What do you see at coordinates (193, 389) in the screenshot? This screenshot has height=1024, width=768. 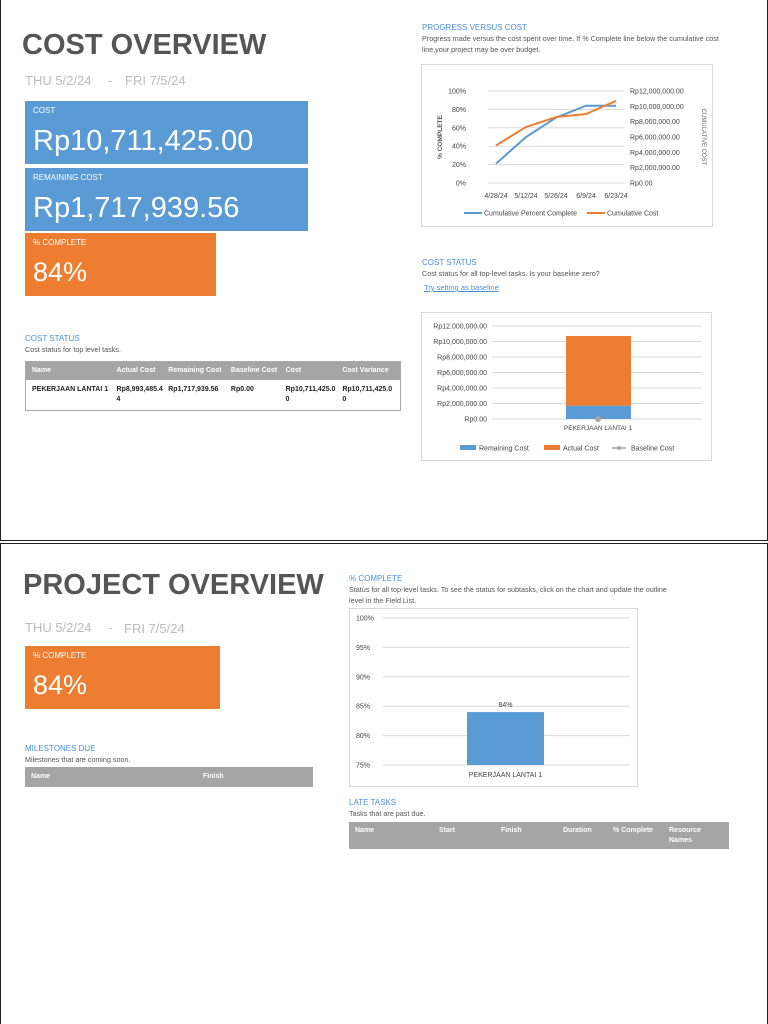 I see `cell: Rp1,717,939.56` at bounding box center [193, 389].